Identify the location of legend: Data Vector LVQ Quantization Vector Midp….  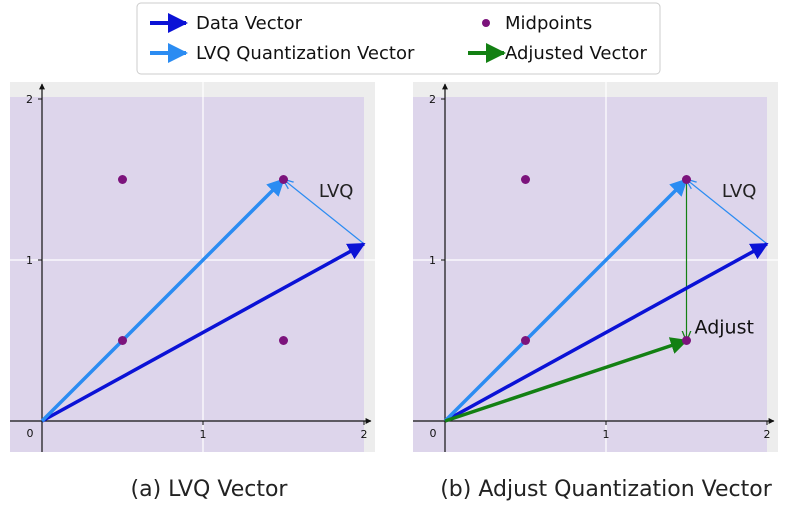
(398, 38).